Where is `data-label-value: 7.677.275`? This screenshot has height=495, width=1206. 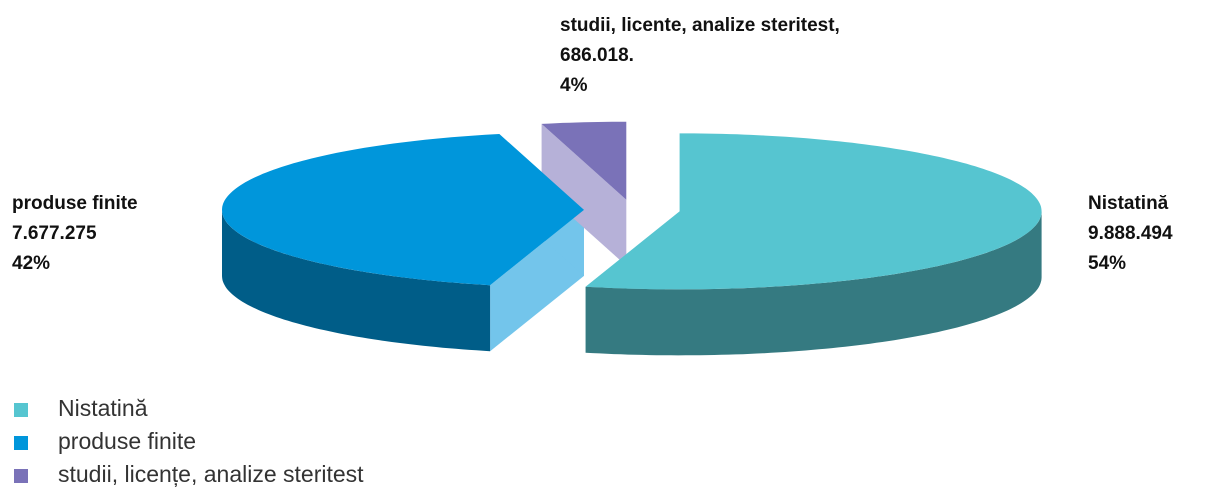
data-label-value: 7.677.275 is located at coordinates (54, 233).